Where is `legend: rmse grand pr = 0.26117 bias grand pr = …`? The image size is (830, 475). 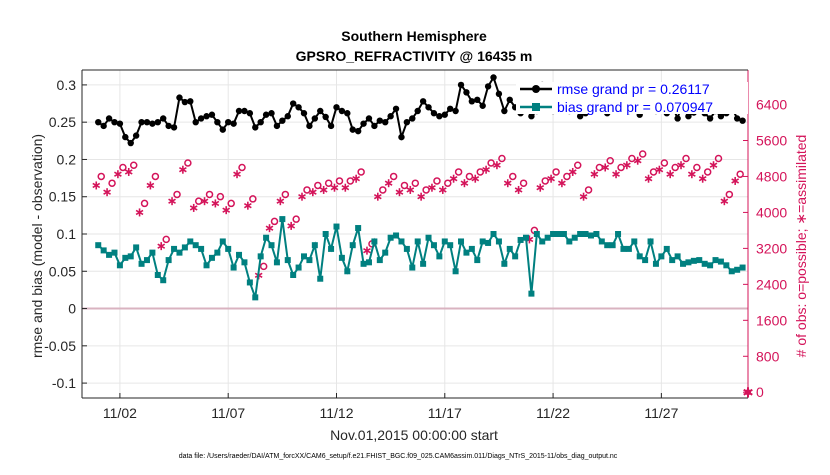 legend: rmse grand pr = 0.26117 bias grand pr = … is located at coordinates (632, 98).